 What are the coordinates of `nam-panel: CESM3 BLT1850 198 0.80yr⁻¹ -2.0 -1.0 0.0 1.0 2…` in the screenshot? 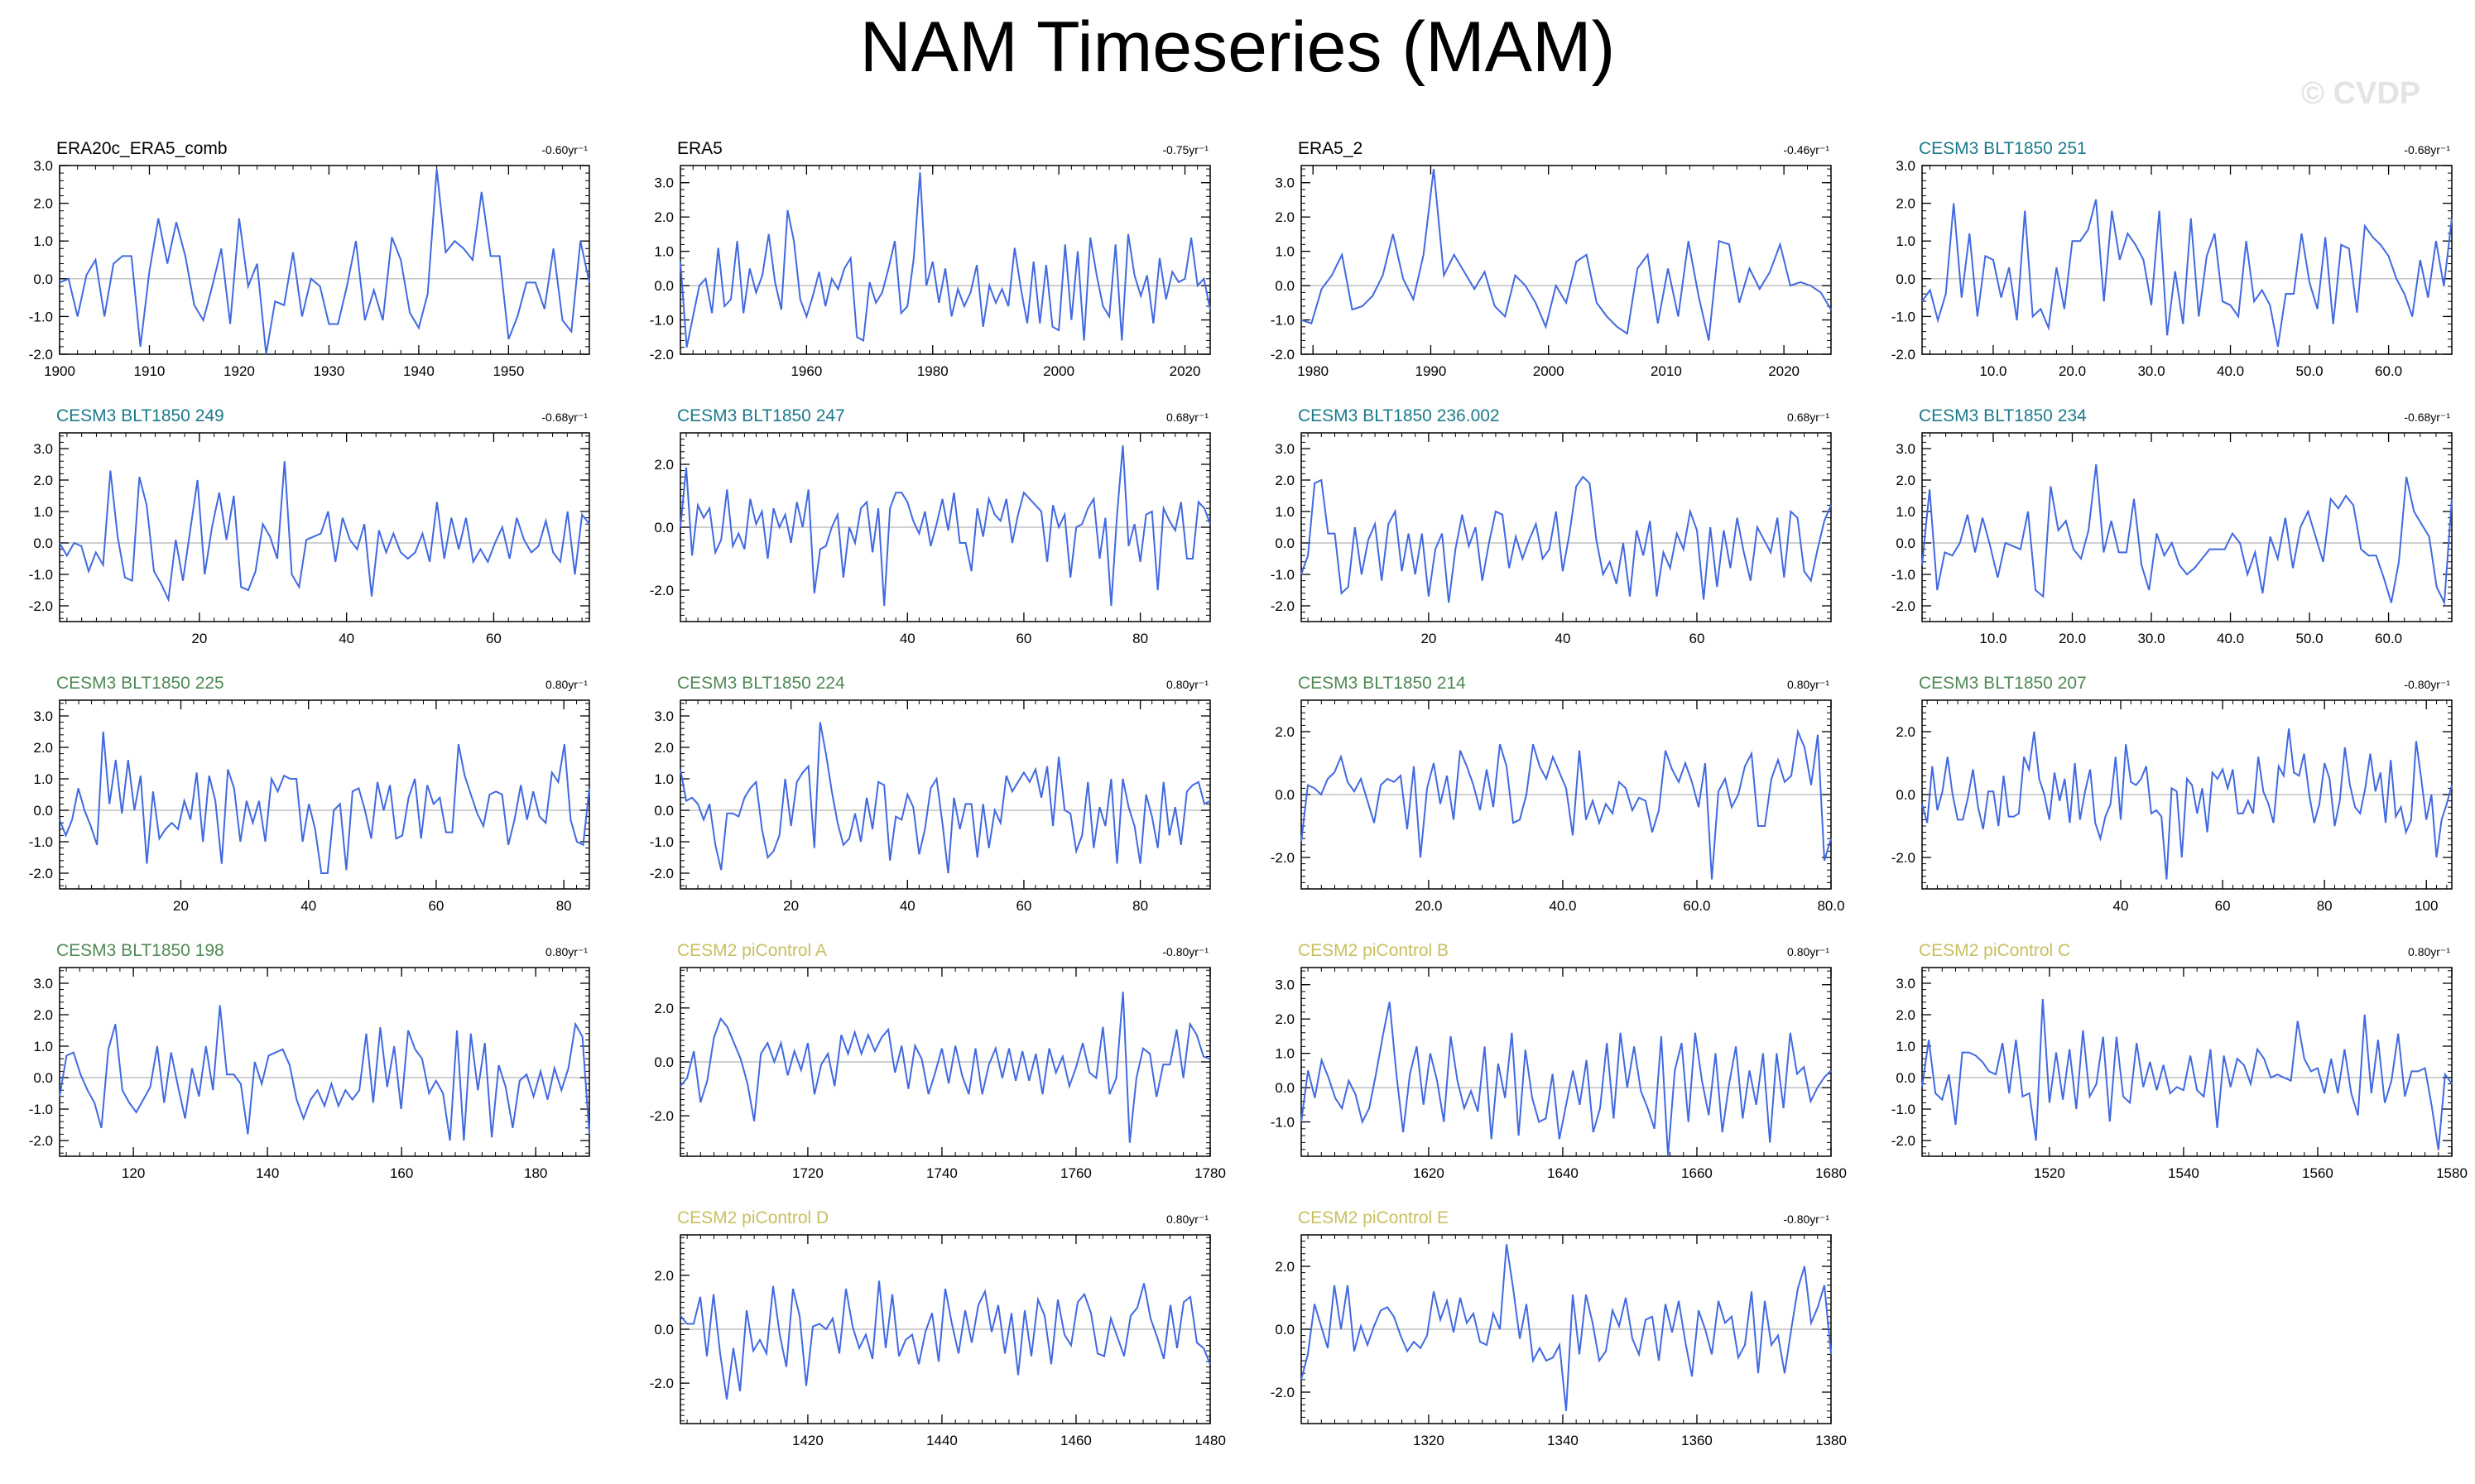 It's located at (309, 1061).